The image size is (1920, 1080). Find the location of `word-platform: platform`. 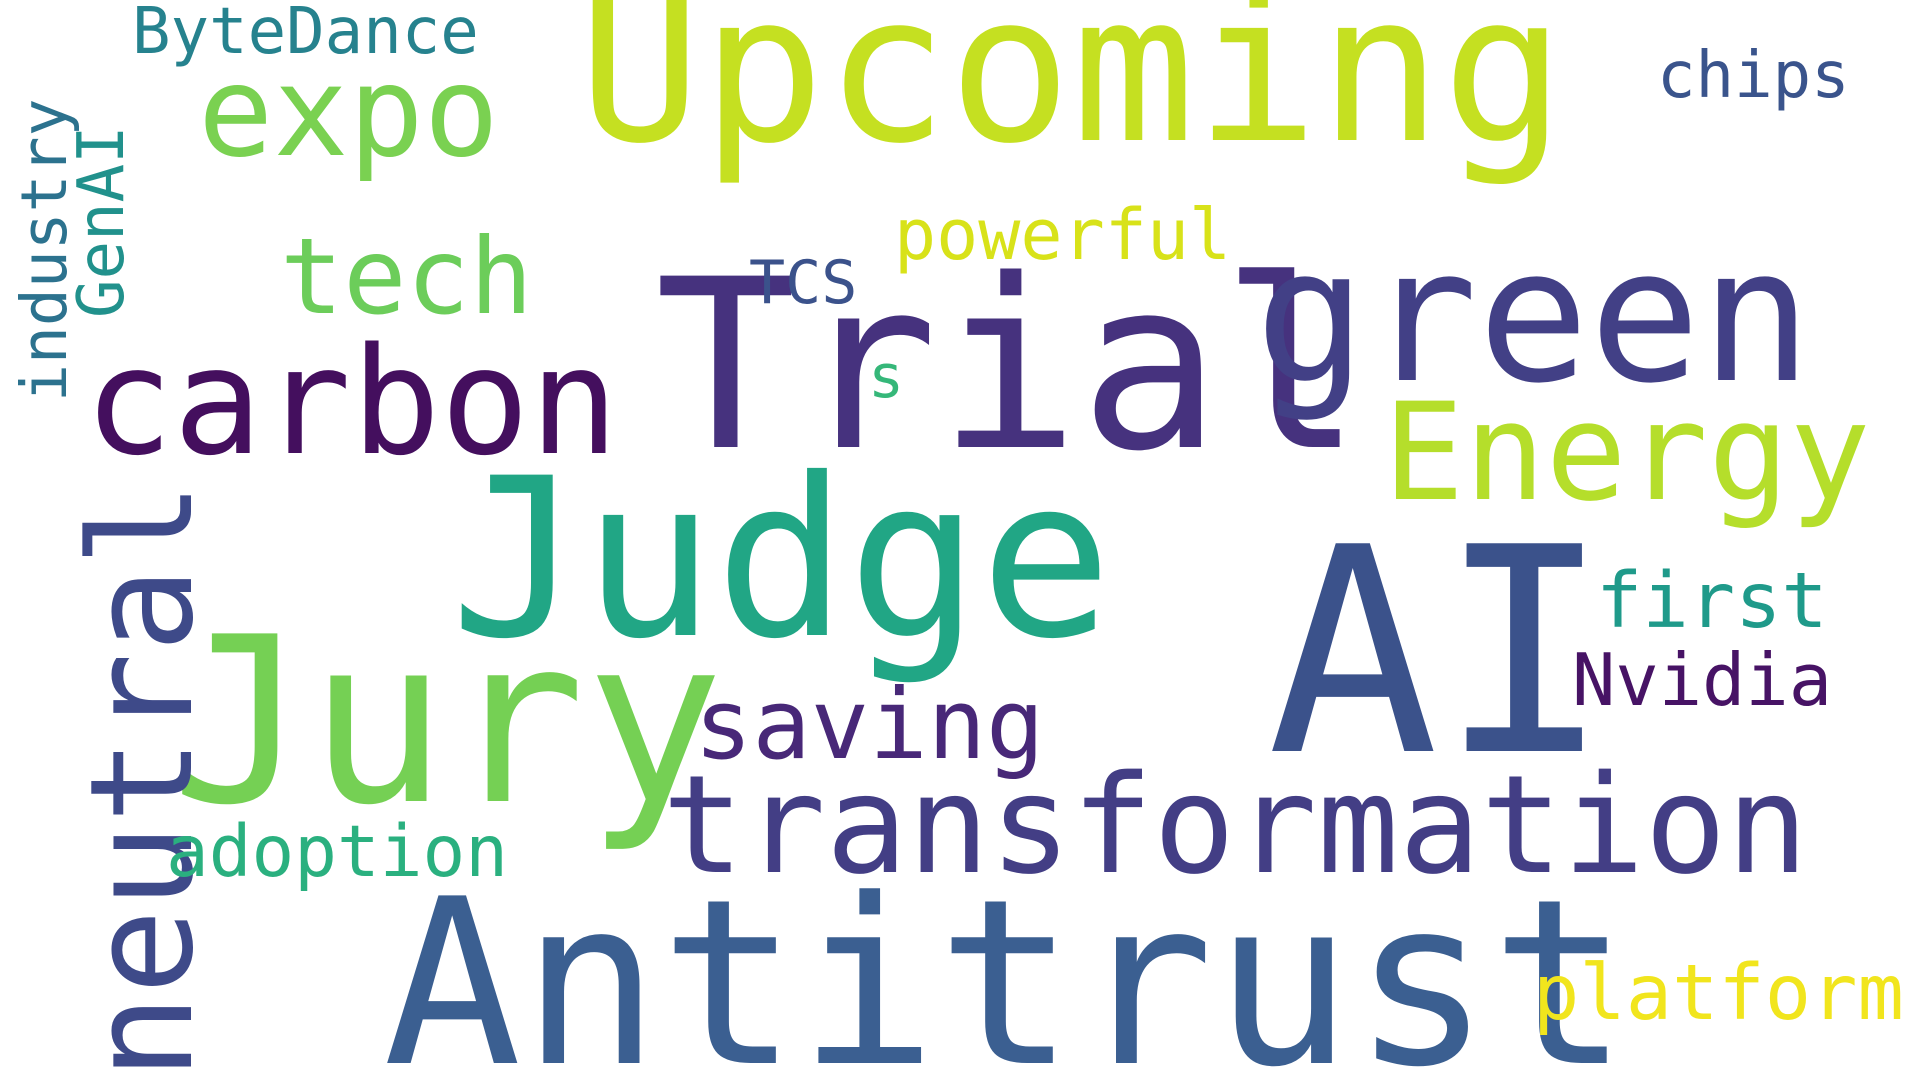

word-platform: platform is located at coordinates (1718, 993).